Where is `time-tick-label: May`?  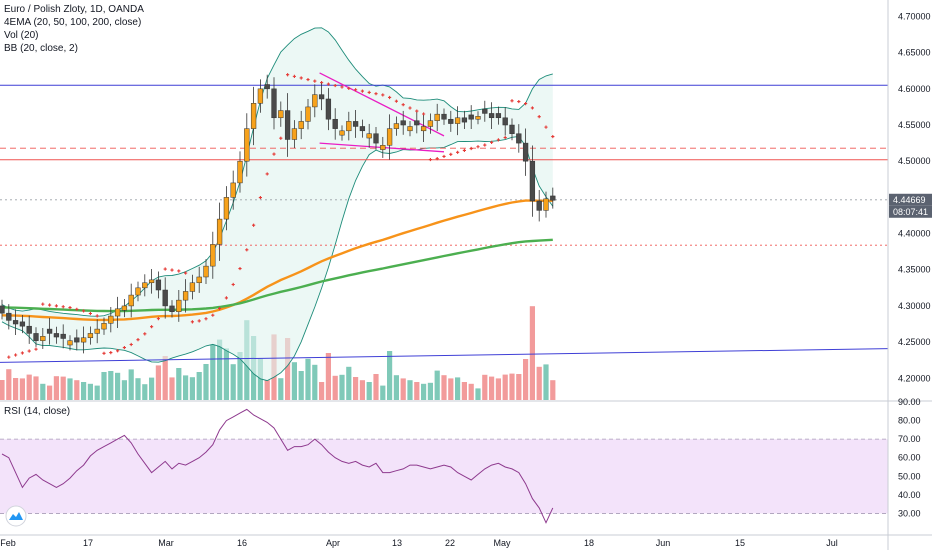
time-tick-label: May is located at coordinates (502, 543).